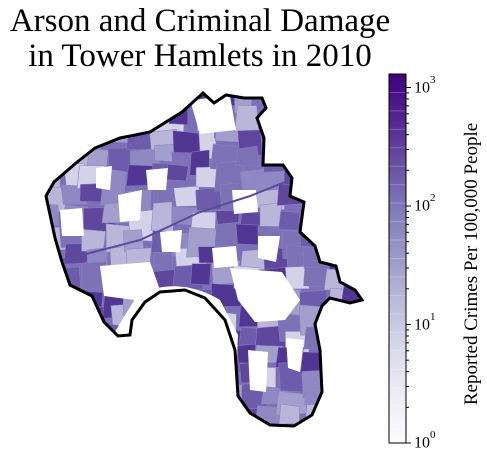 The image size is (487, 475). I want to click on colorbar-tick-label: 10³, so click(425, 85).